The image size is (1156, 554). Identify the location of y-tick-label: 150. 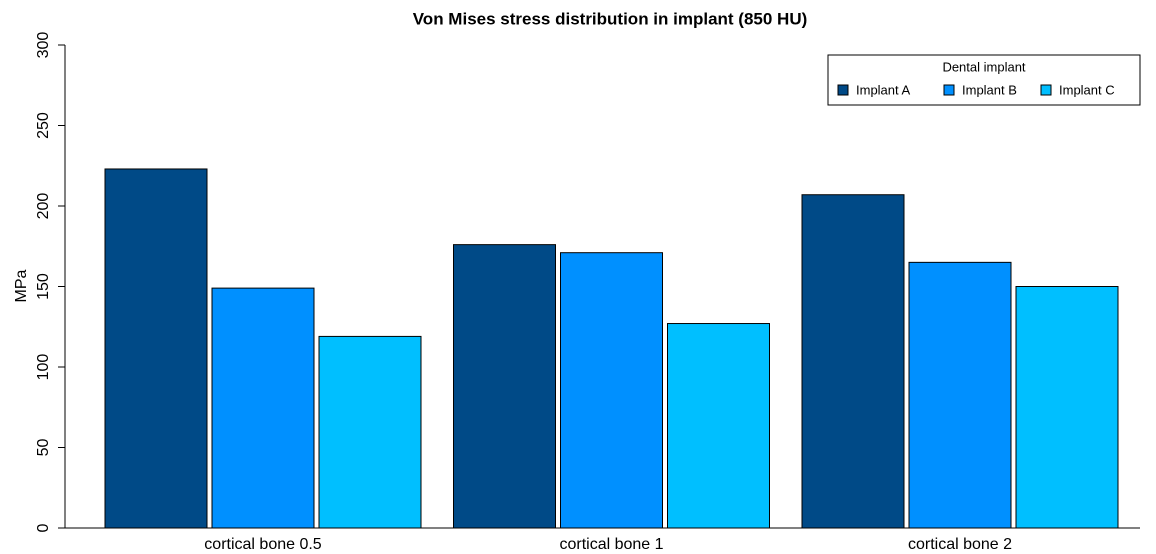
(43, 286).